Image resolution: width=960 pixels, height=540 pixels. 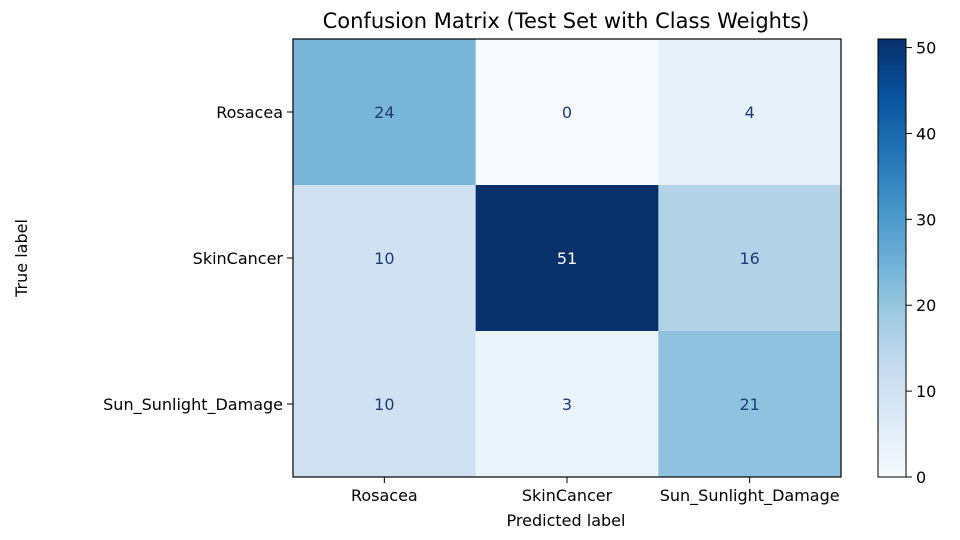 What do you see at coordinates (566, 520) in the screenshot?
I see `x-axis-label: Predicted label` at bounding box center [566, 520].